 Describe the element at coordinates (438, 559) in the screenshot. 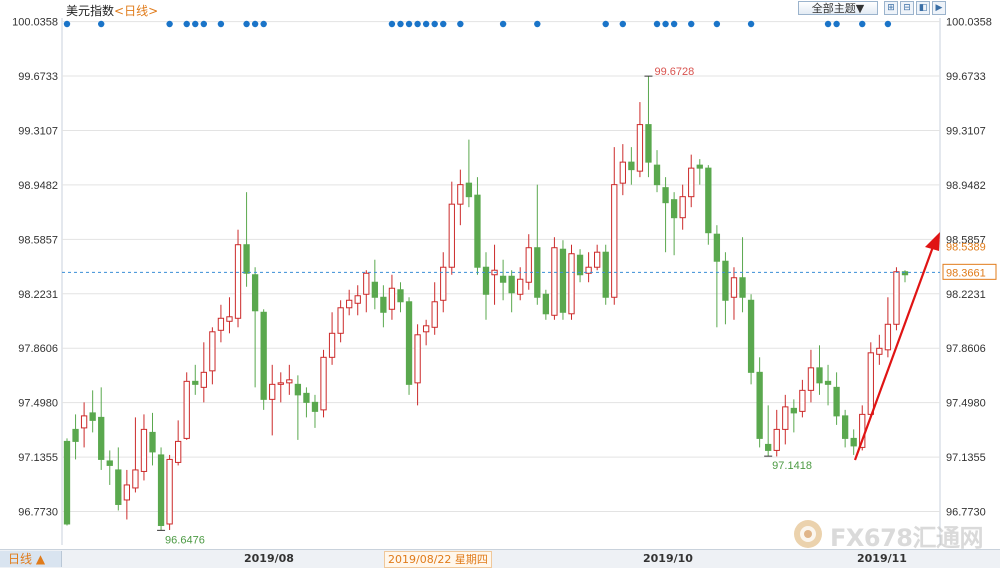

I see `cursor-date-label: 2019/08/22 星期四` at that location.